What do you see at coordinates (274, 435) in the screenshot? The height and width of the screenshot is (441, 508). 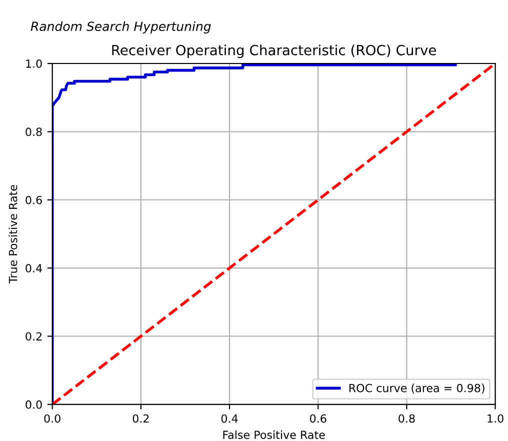 I see `x-axis-title: False Positive Rate` at bounding box center [274, 435].